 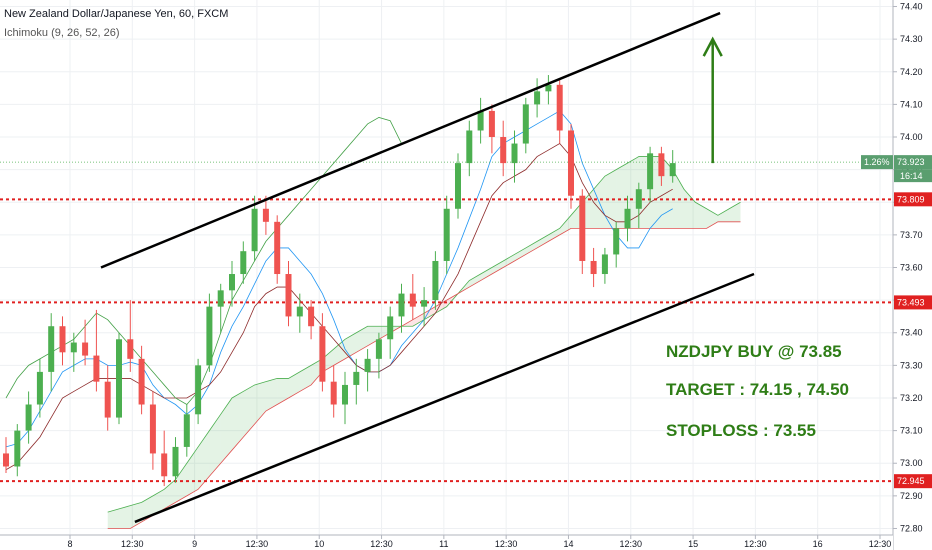 I want to click on countdown-tag, so click(x=913, y=176).